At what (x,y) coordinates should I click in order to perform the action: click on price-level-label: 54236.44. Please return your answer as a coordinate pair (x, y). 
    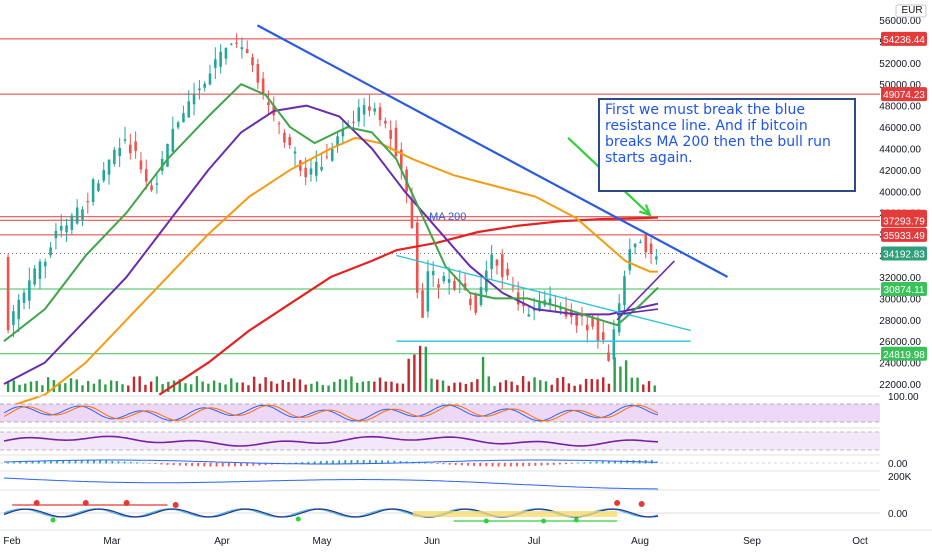
    Looking at the image, I should click on (904, 38).